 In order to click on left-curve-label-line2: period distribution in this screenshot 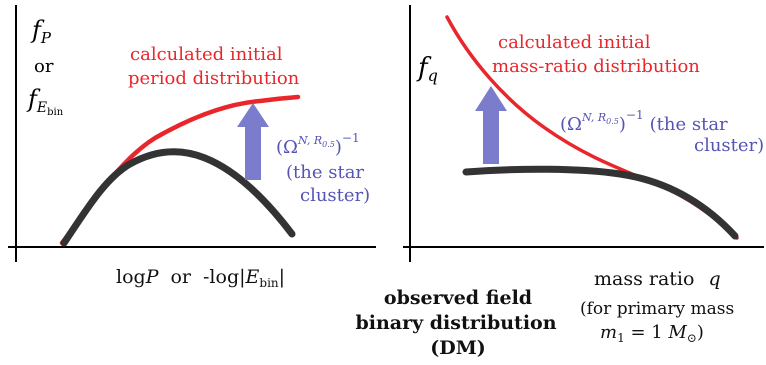, I will do `click(214, 78)`.